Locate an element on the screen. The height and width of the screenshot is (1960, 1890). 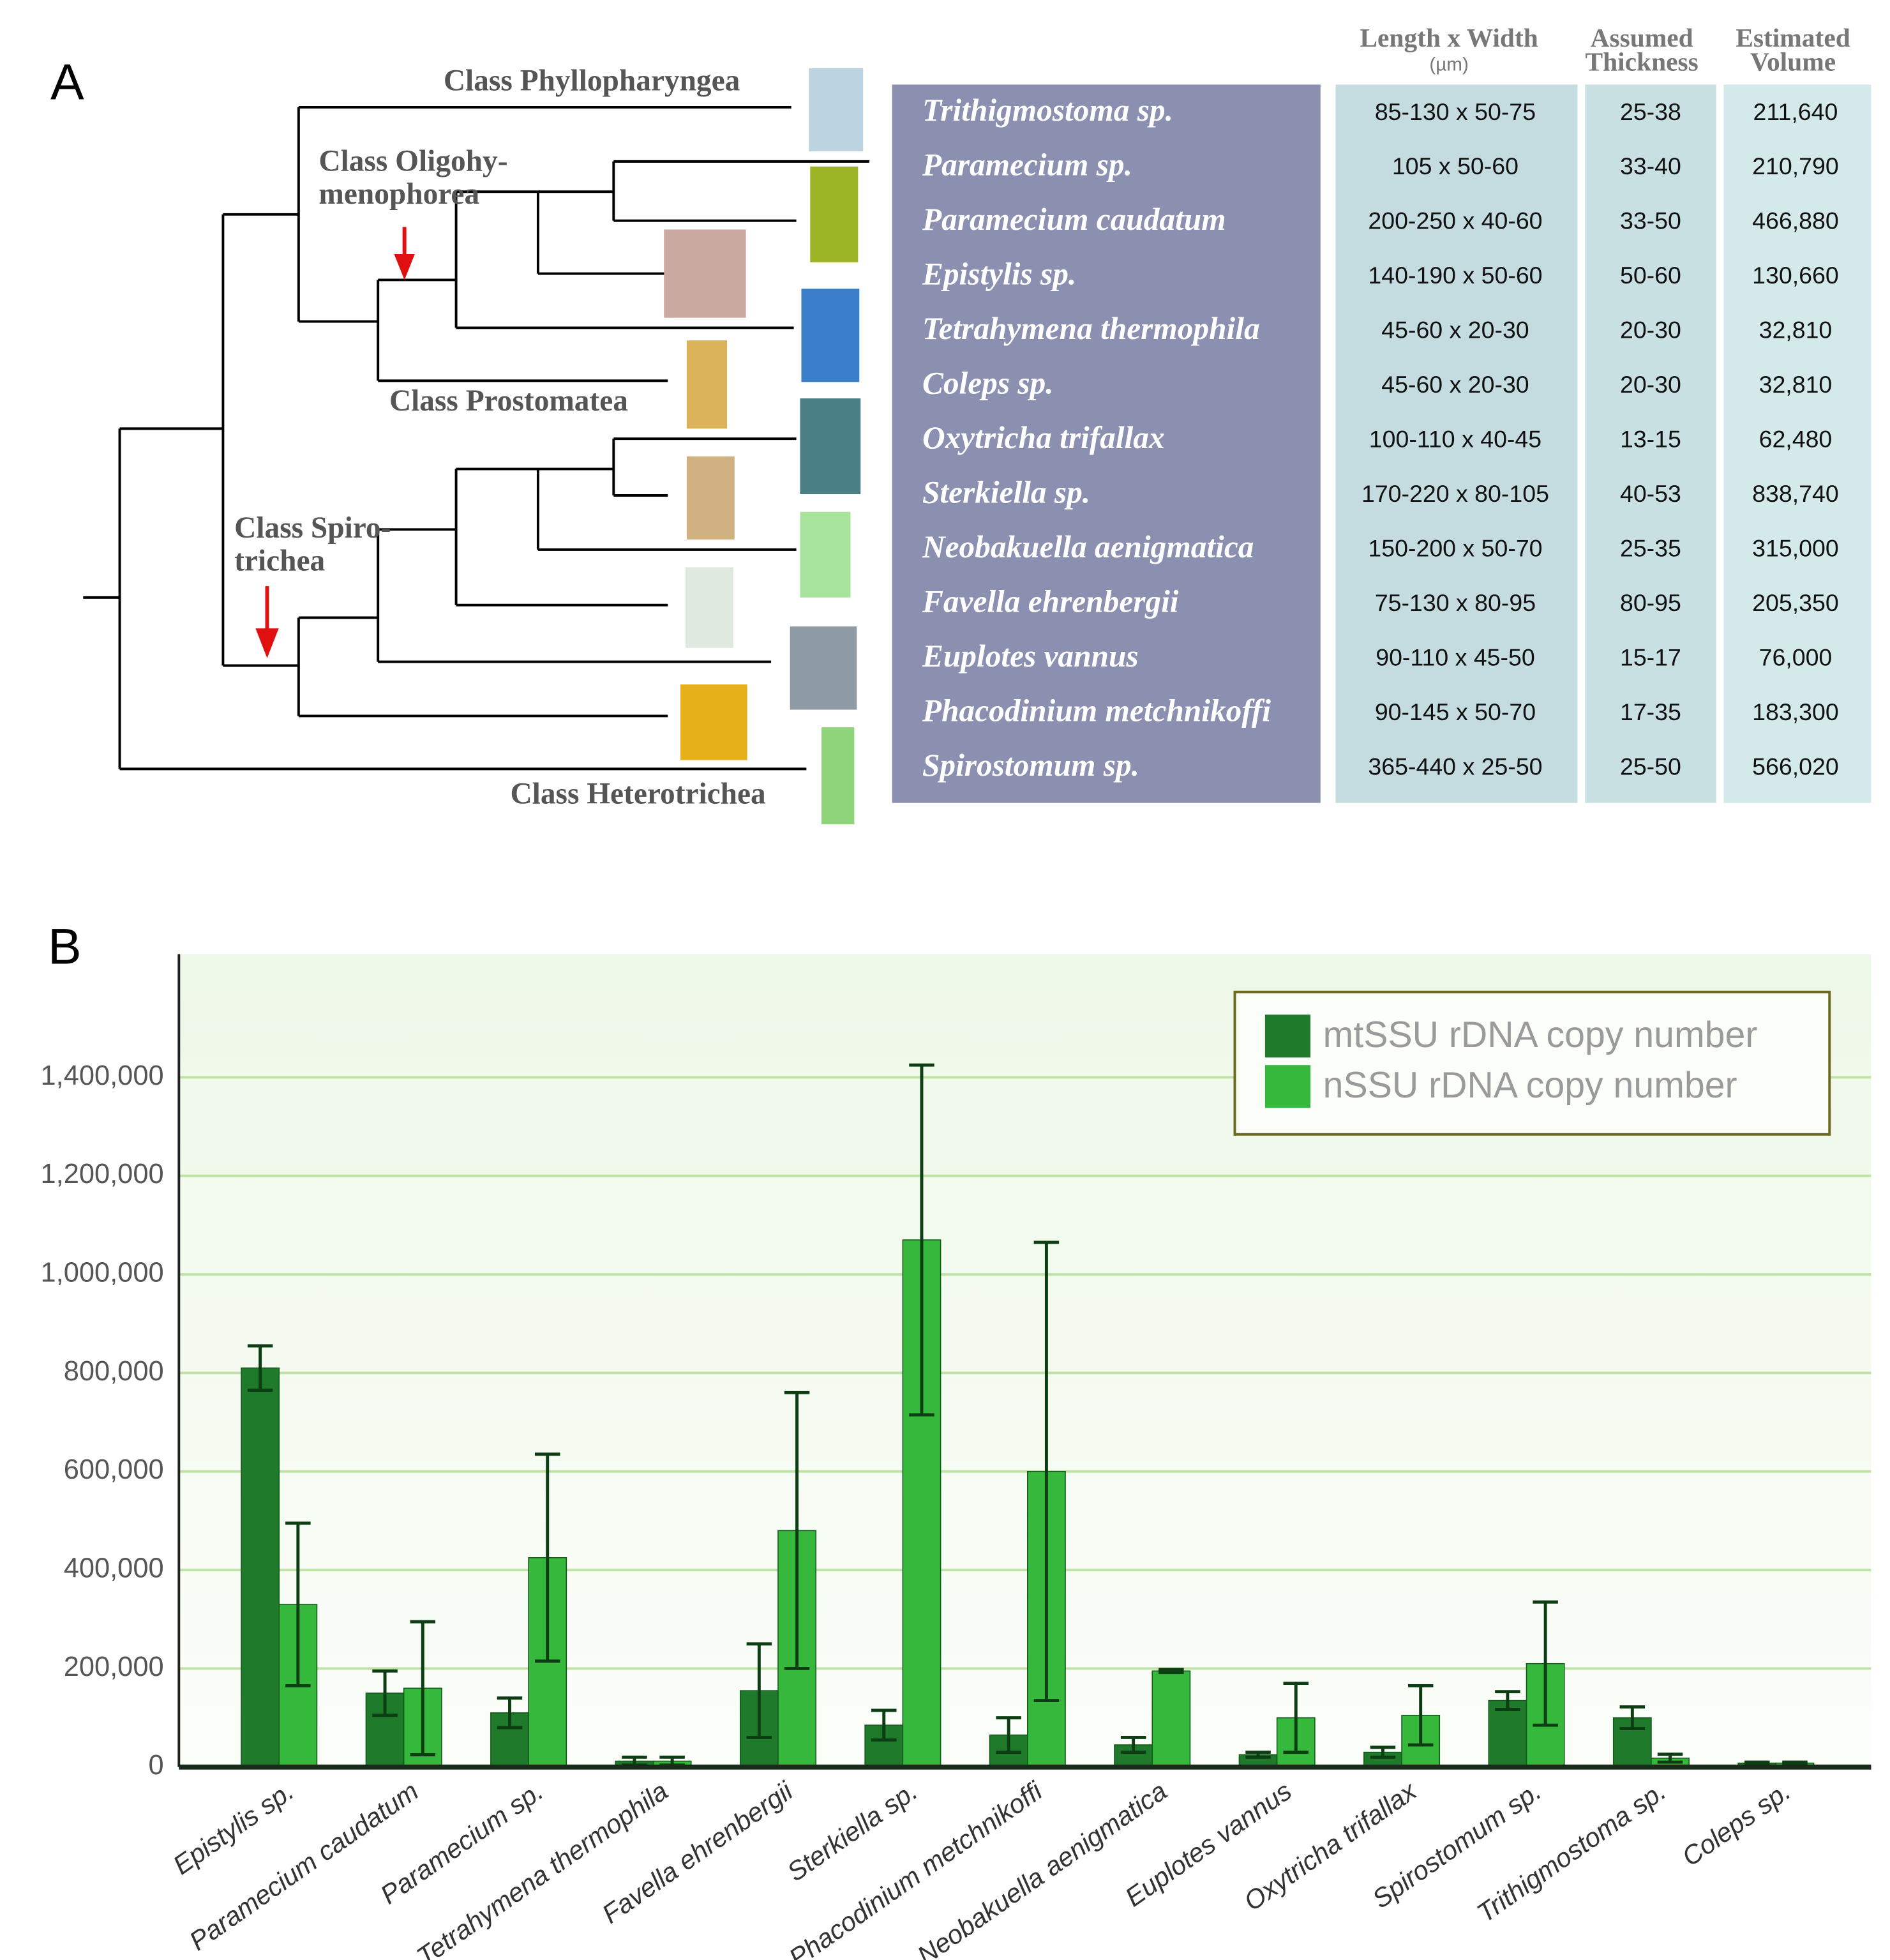
class-label: menophorea is located at coordinates (399, 194).